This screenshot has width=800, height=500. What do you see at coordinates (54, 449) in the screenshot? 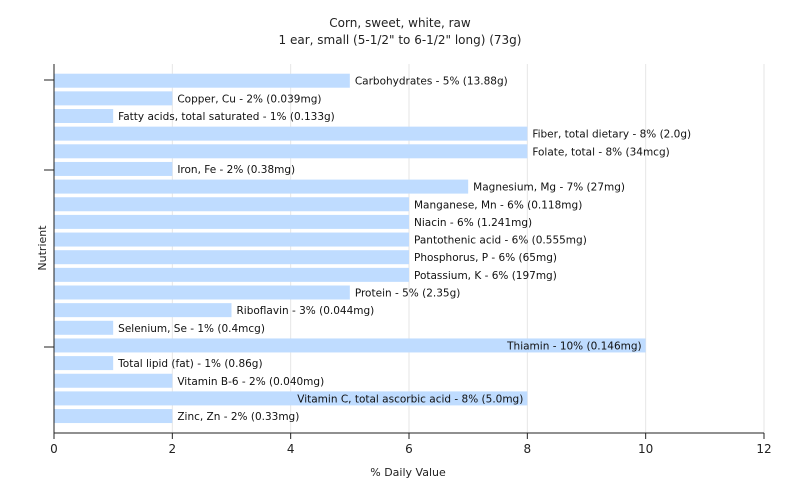
I see `x-tick-label-0: 0` at bounding box center [54, 449].